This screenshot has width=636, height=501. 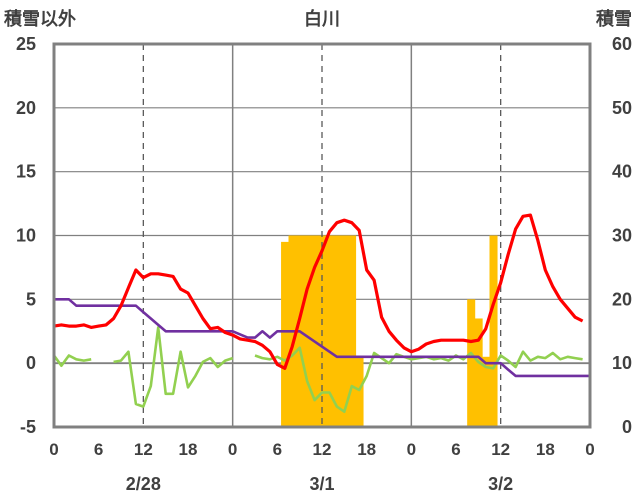 What do you see at coordinates (322, 18) in the screenshot?
I see `chart-title: 白川` at bounding box center [322, 18].